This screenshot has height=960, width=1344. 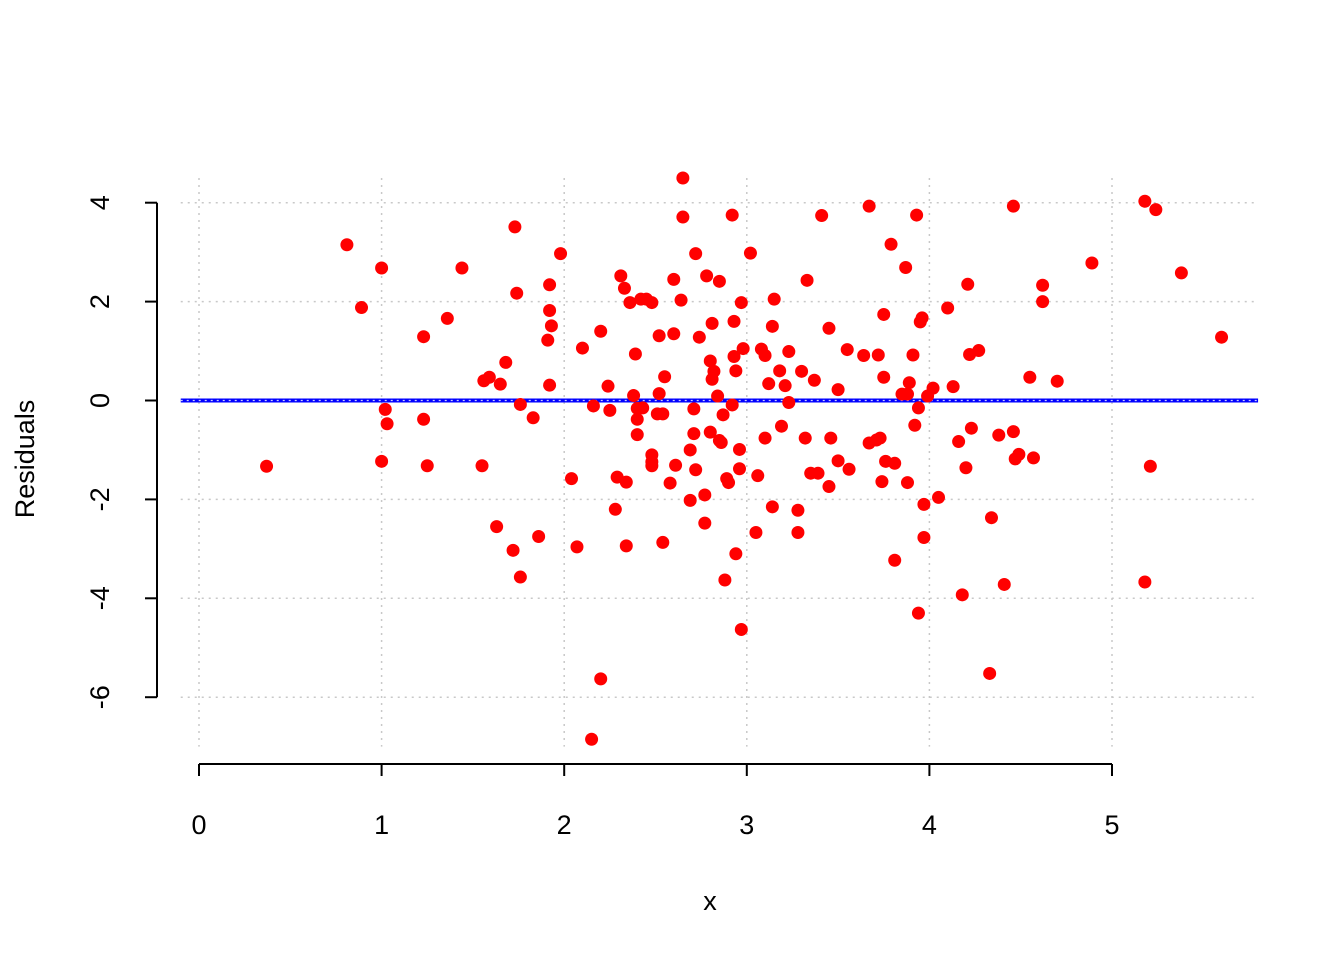 I want to click on y-tick-label: -4, so click(x=100, y=598).